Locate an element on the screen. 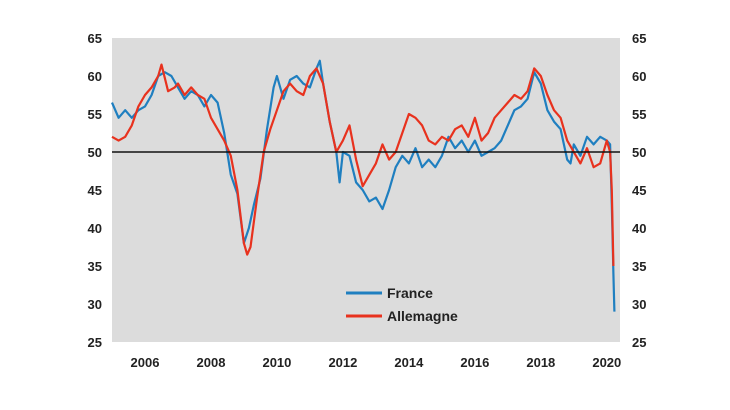  y-tick-right: 40 is located at coordinates (639, 228).